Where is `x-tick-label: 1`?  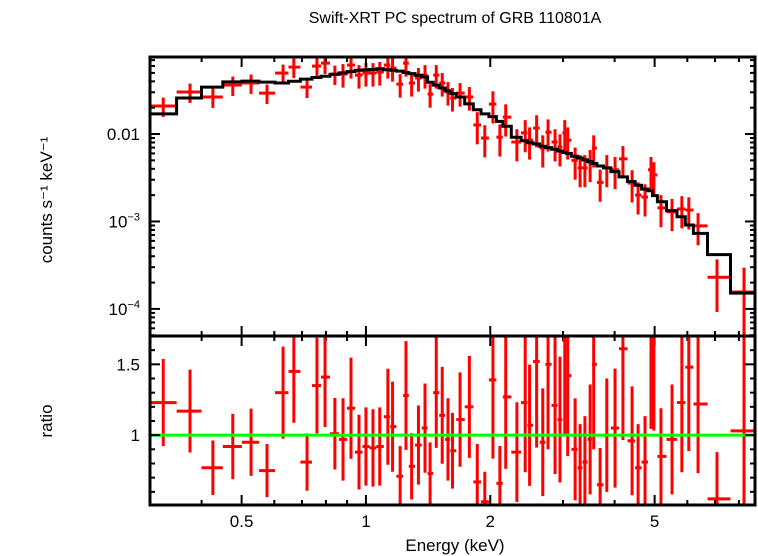 x-tick-label: 1 is located at coordinates (365, 521).